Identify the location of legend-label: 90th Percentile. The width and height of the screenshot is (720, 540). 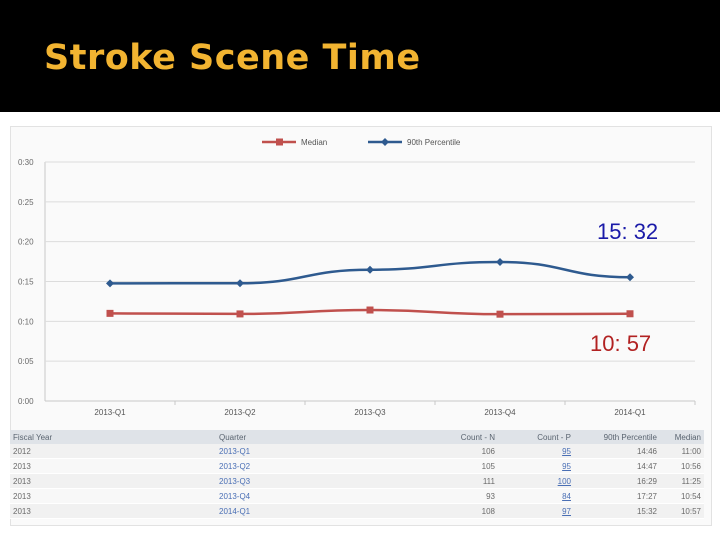
(434, 142).